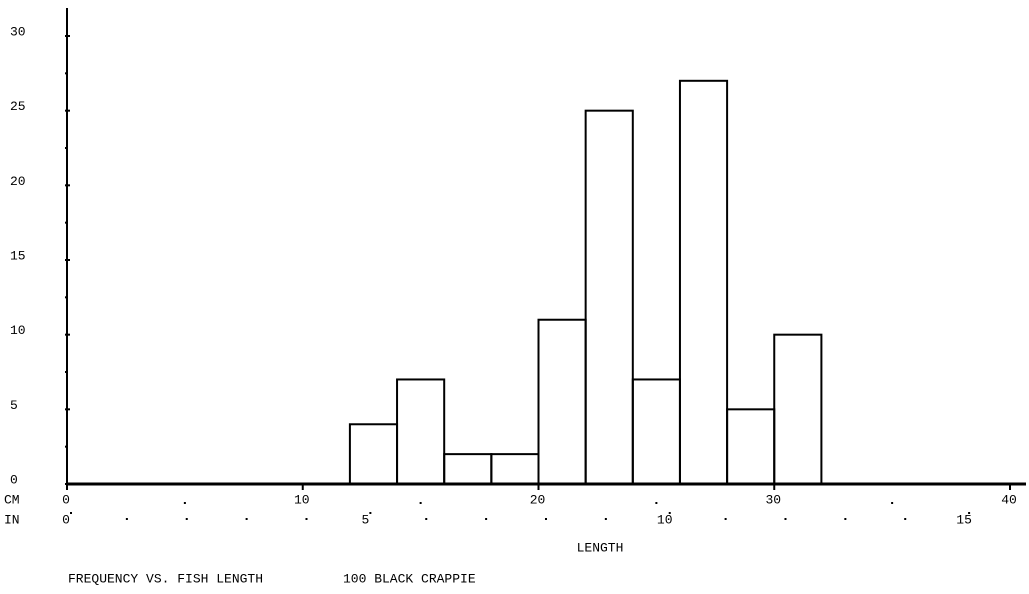 Image resolution: width=1029 pixels, height=594 pixels. What do you see at coordinates (14, 405) in the screenshot?
I see `y-tick-label: 5` at bounding box center [14, 405].